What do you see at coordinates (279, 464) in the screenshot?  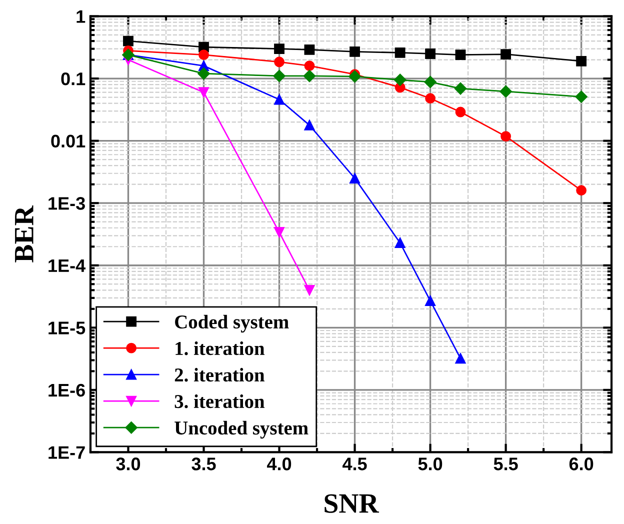 I see `x-tick-label: 4.0` at bounding box center [279, 464].